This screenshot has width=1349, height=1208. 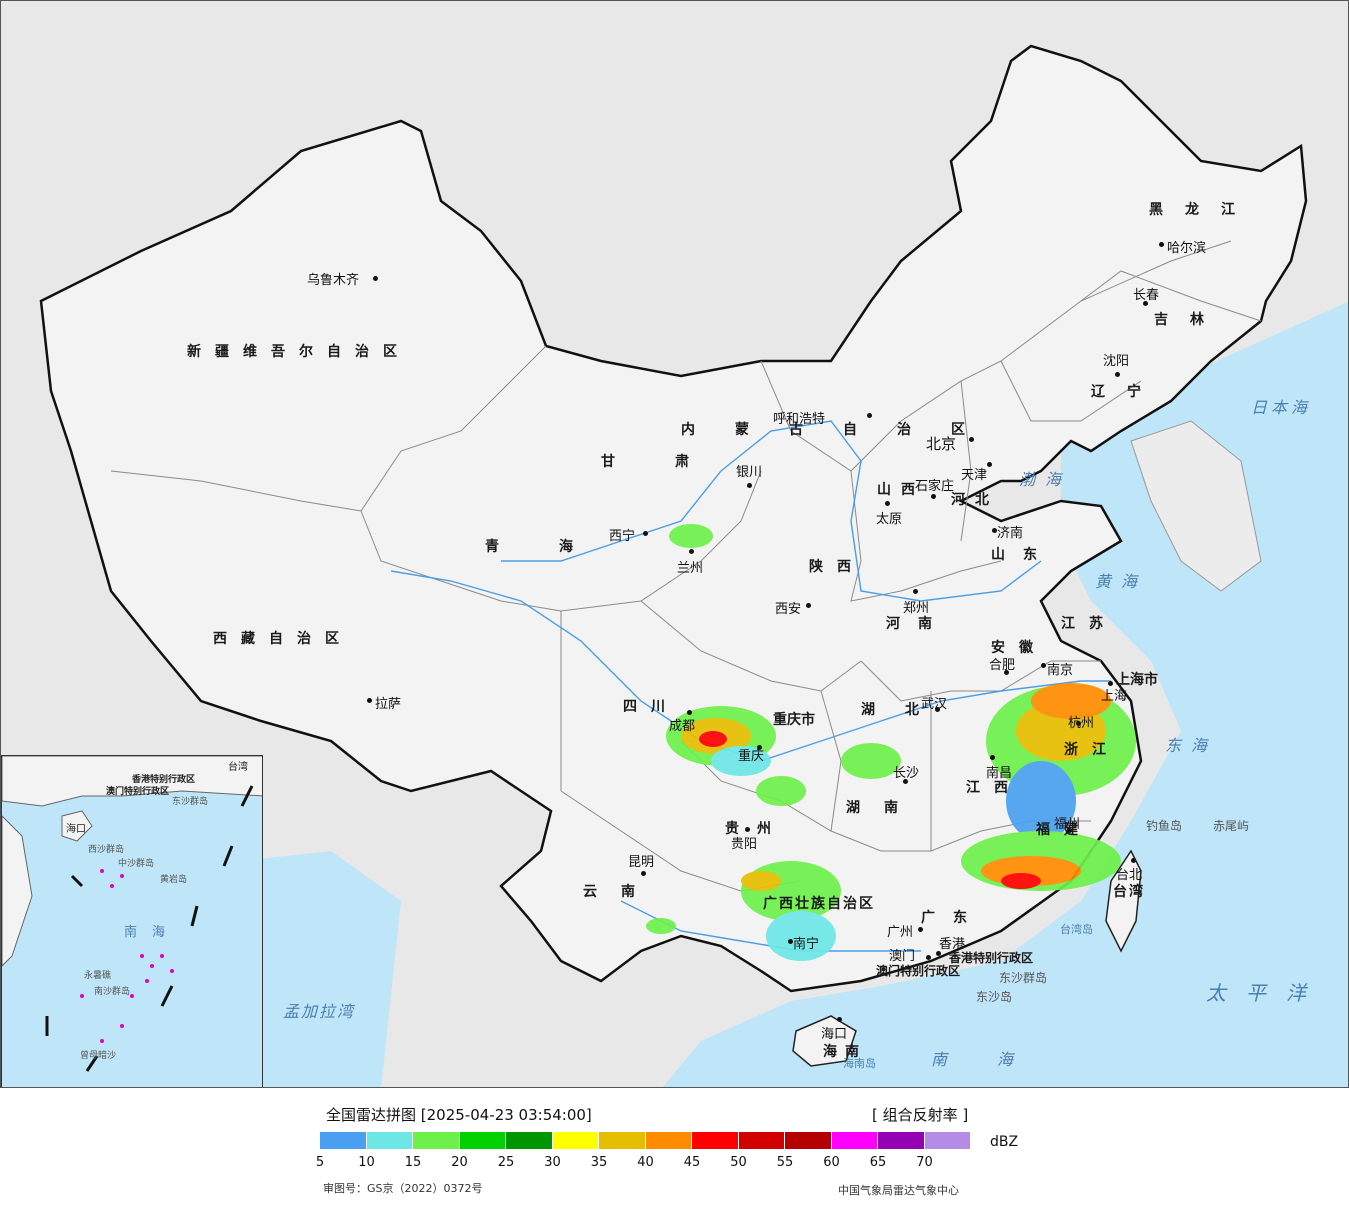 I want to click on sea-nanhai: 南海, so click(x=997, y=1059).